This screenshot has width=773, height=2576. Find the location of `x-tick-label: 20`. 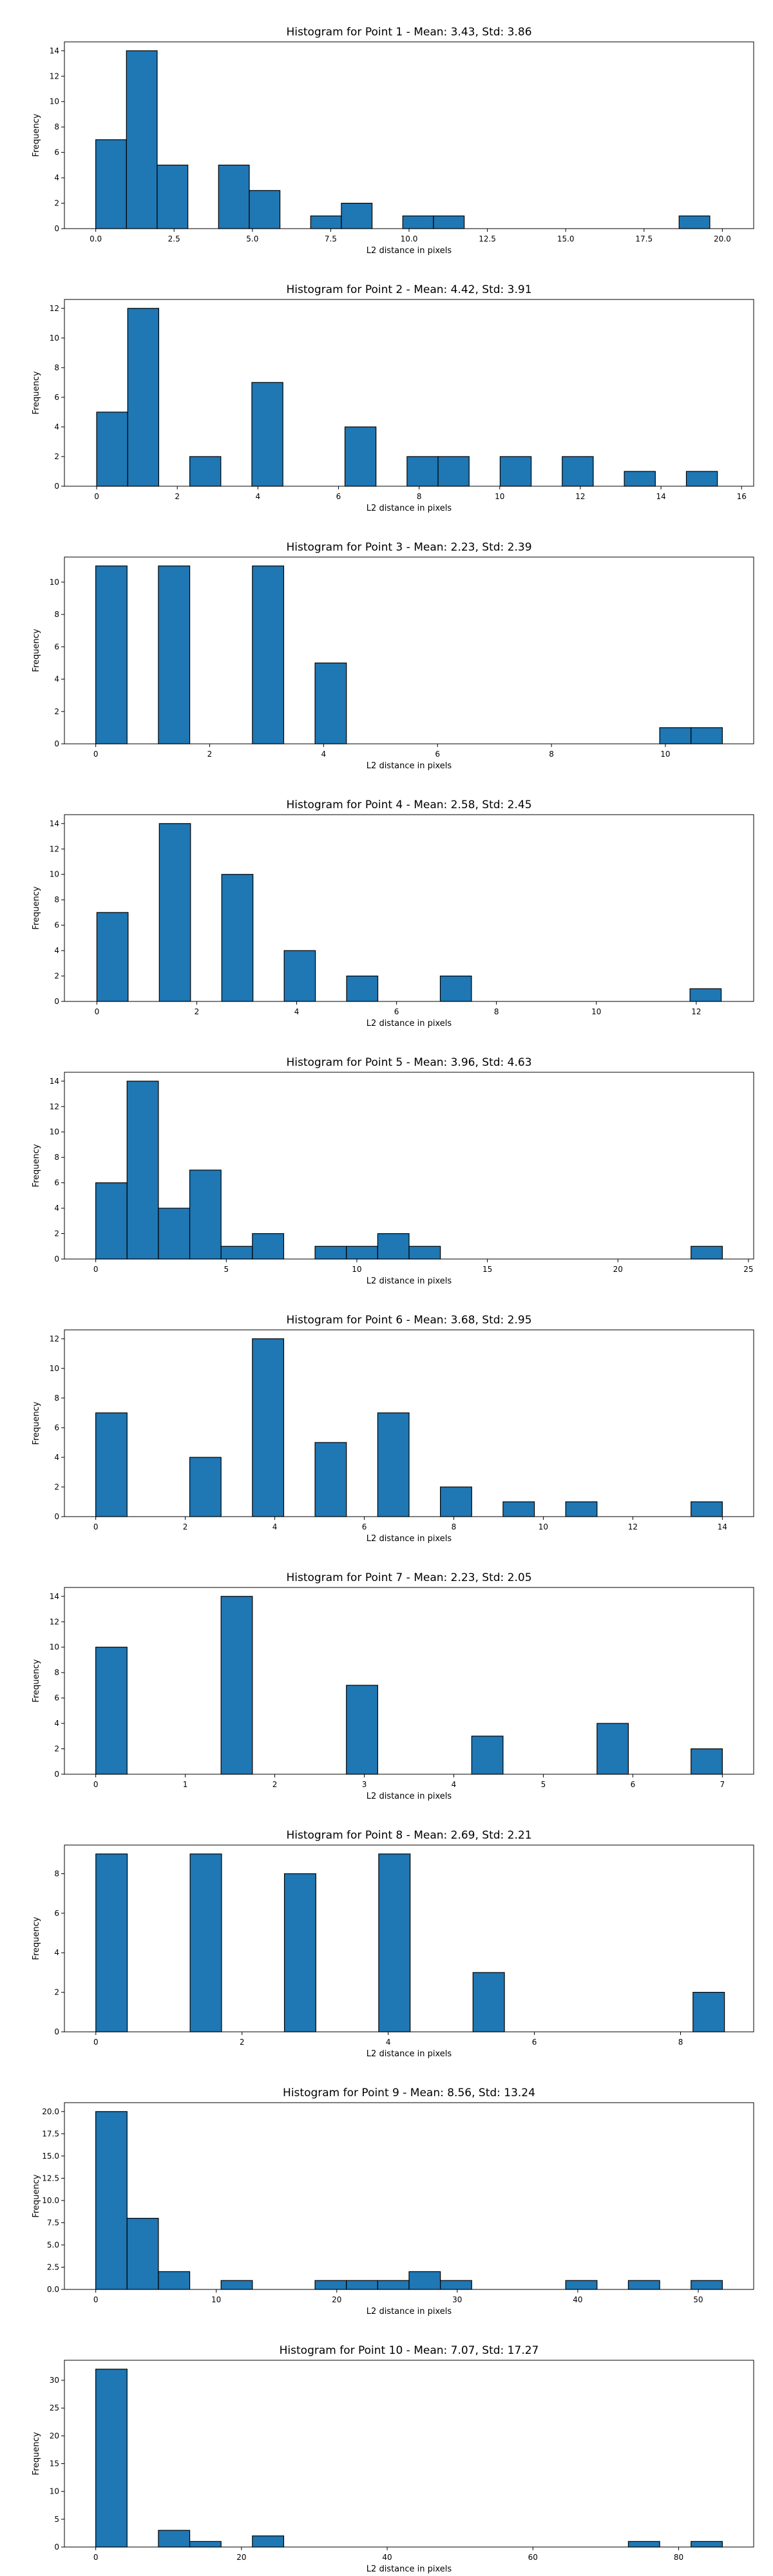

x-tick-label: 20 is located at coordinates (336, 2299).